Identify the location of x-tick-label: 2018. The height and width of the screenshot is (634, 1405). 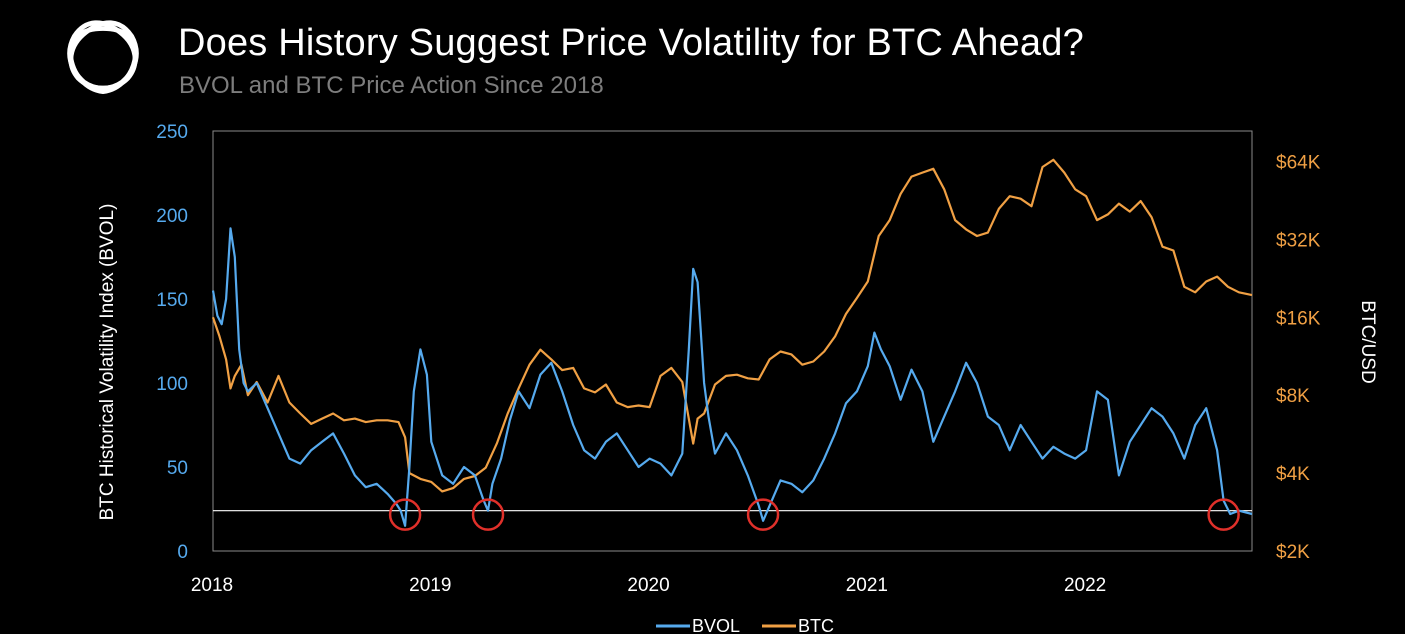
(212, 585).